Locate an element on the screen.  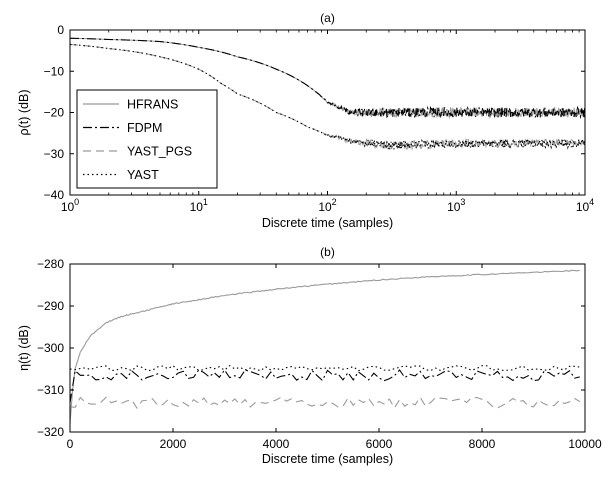
y-tick-label: 0 is located at coordinates (60, 30).